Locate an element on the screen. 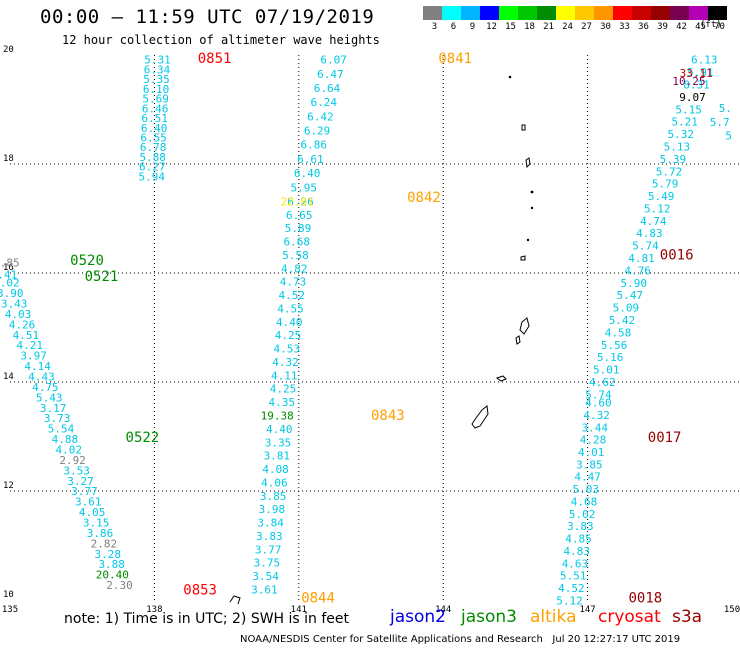 Image resolution: width=740 pixels, height=650 pixels. swh-value: 6.46 is located at coordinates (155, 108).